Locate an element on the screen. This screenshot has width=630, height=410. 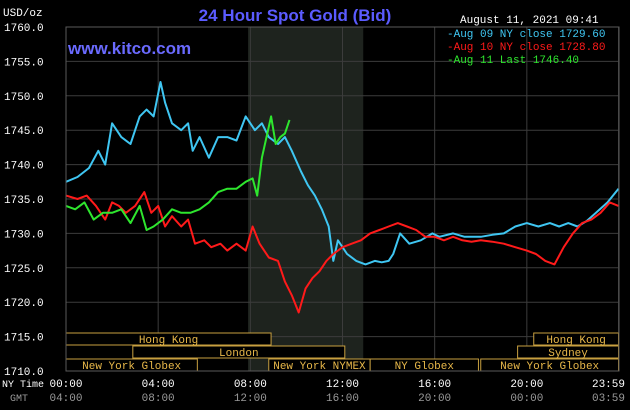
session-label: New York NYMEX is located at coordinates (319, 367).